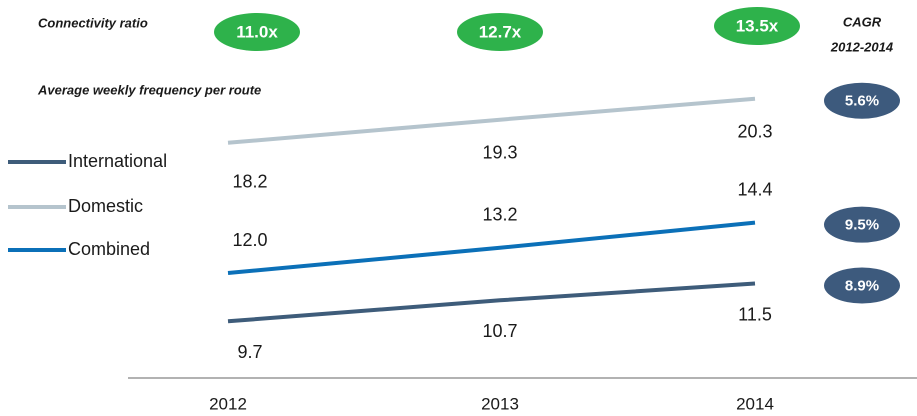  What do you see at coordinates (755, 403) in the screenshot?
I see `x-tick-label: 2014` at bounding box center [755, 403].